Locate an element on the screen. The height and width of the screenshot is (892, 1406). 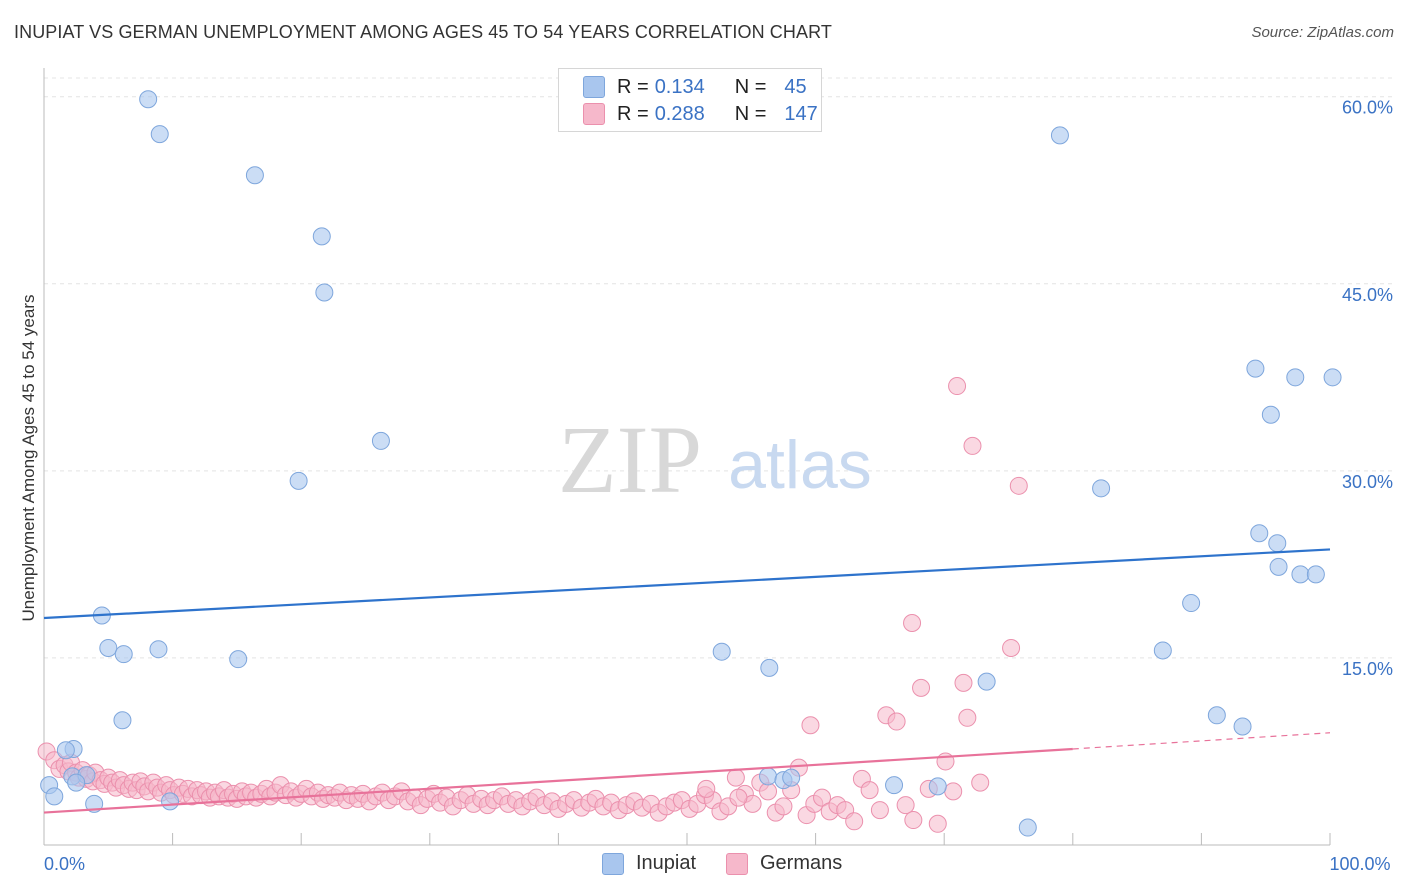
legend-item-germans: Germans is located at coordinates (784, 863).